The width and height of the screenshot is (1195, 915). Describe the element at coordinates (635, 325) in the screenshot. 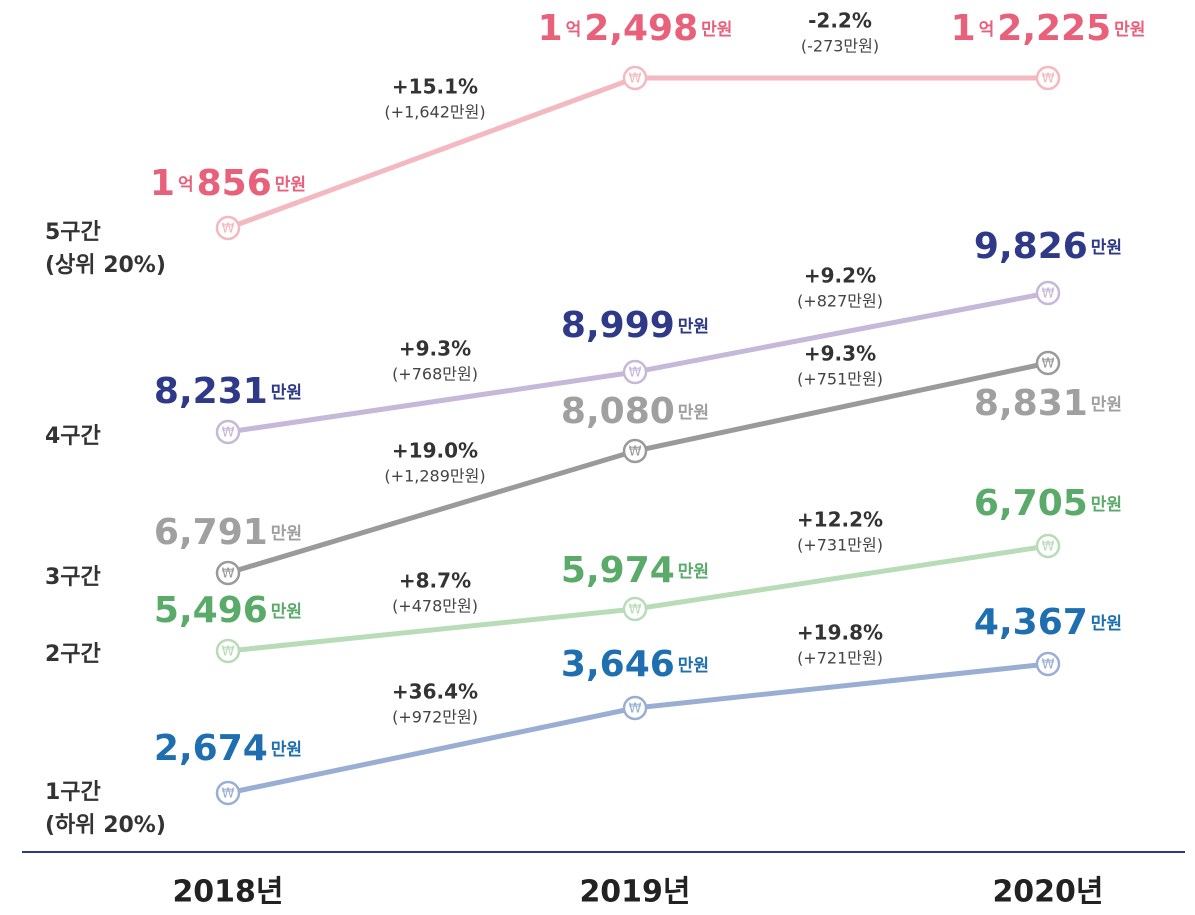

I see `value-label: 8,999 만원` at that location.